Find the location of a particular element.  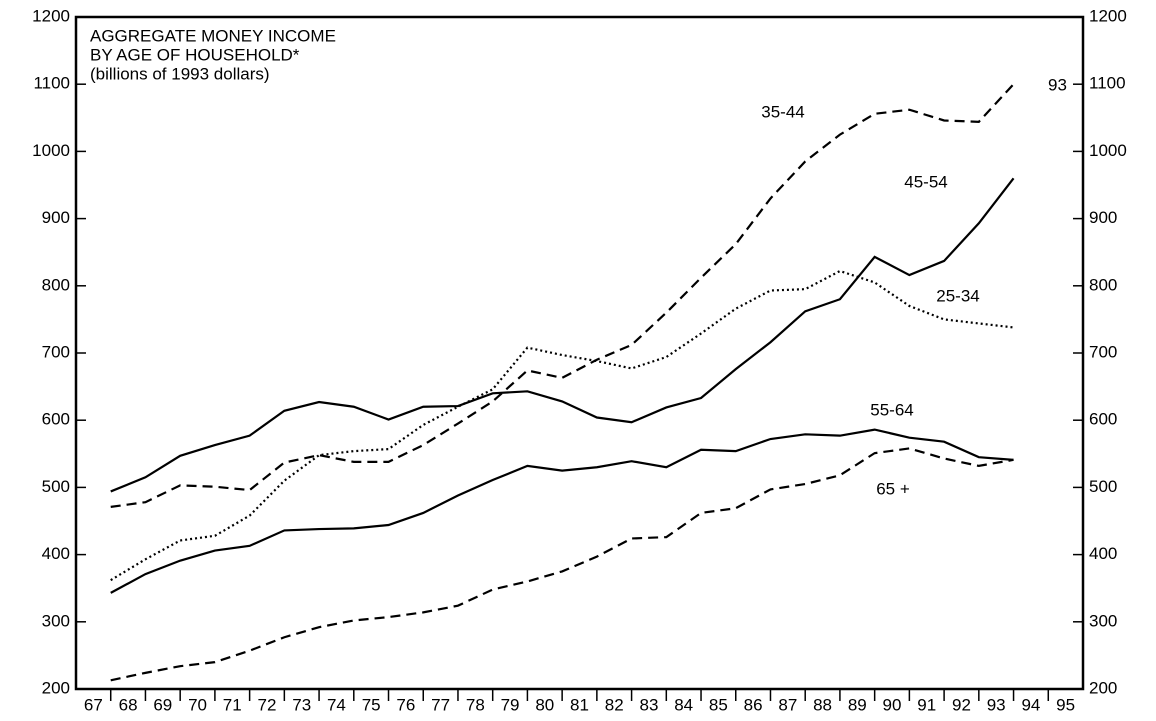

y2-tick-label: 600 is located at coordinates (1103, 419).